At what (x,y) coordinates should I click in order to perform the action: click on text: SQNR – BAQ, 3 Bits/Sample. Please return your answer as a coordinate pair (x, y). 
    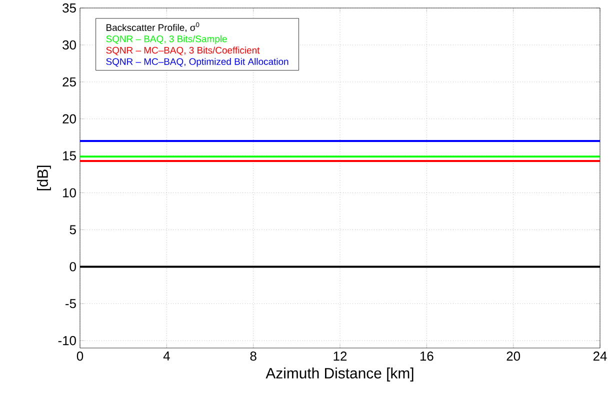
    Looking at the image, I should click on (166, 39).